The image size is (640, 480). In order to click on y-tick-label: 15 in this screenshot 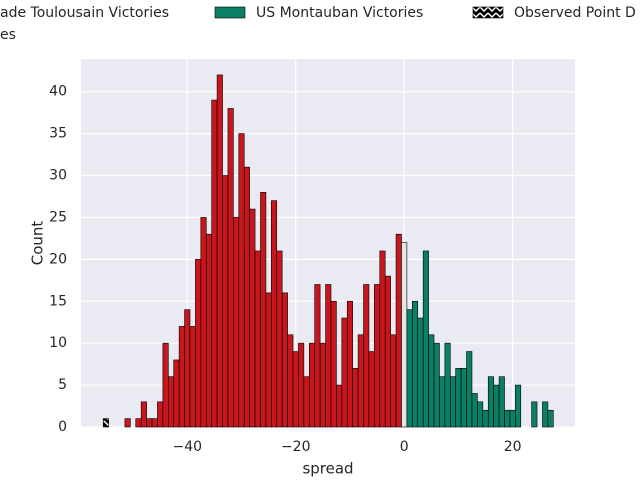, I will do `click(58, 301)`.